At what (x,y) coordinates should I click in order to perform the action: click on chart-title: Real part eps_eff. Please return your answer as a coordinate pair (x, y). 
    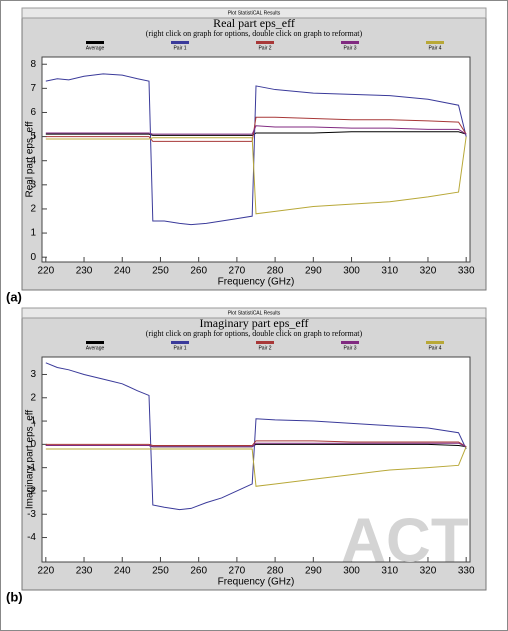
    Looking at the image, I should click on (254, 23).